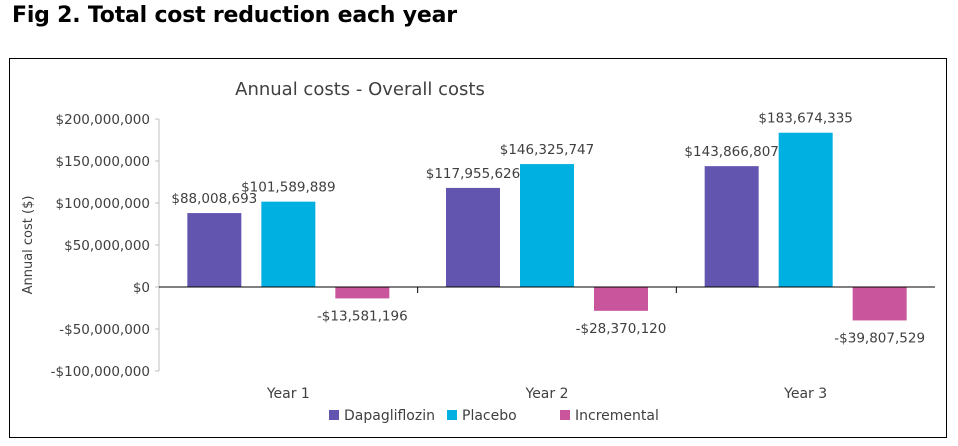 Image resolution: width=958 pixels, height=446 pixels. I want to click on data-label: -$39,807,529, so click(879, 338).